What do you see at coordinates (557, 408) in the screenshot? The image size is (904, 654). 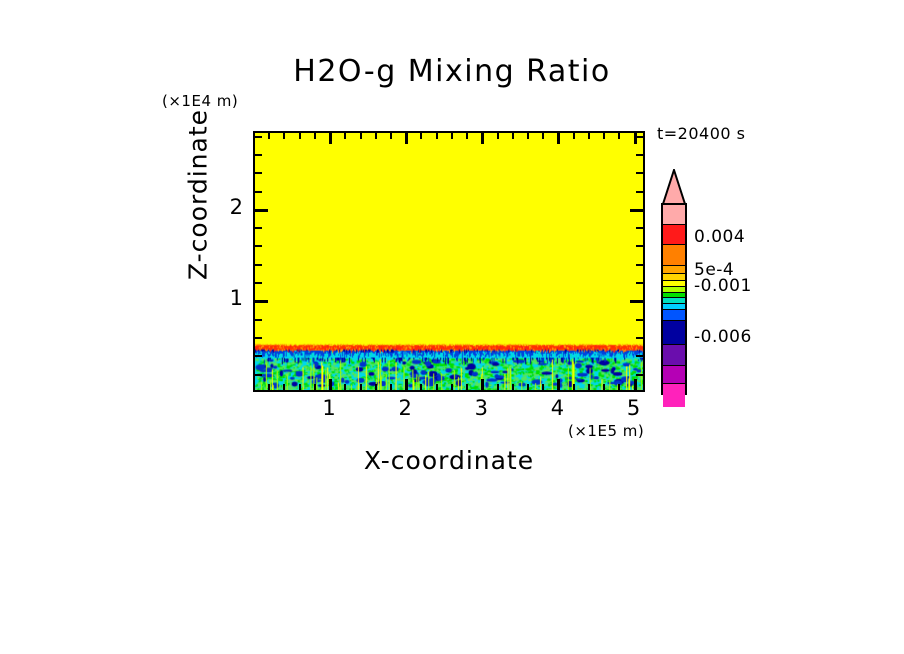 I see `x-tick-label: 4` at bounding box center [557, 408].